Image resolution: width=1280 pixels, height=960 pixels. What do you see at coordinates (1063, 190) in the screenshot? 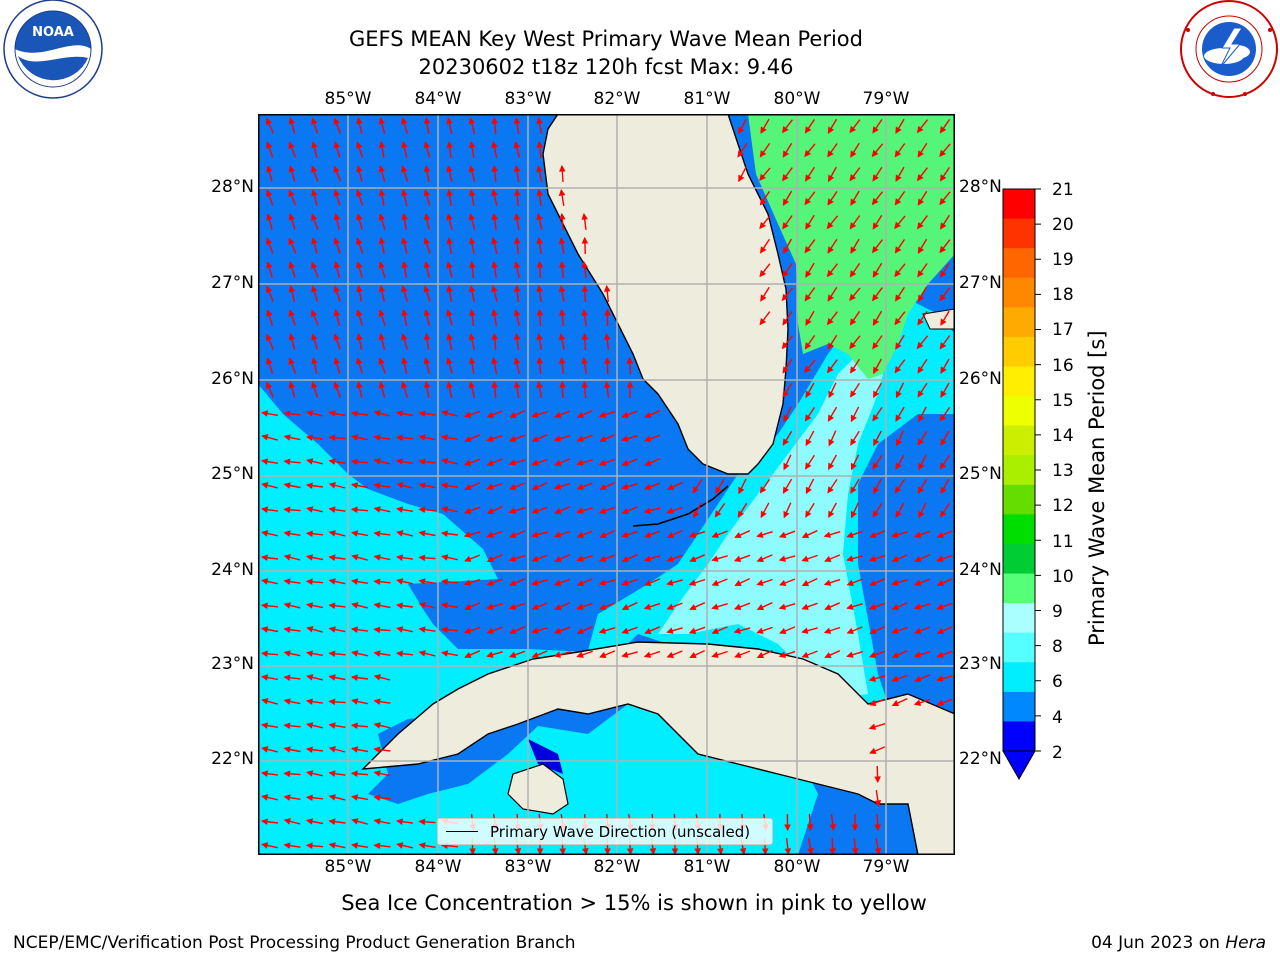
I see `colorbar-tick-label: 21` at bounding box center [1063, 190].